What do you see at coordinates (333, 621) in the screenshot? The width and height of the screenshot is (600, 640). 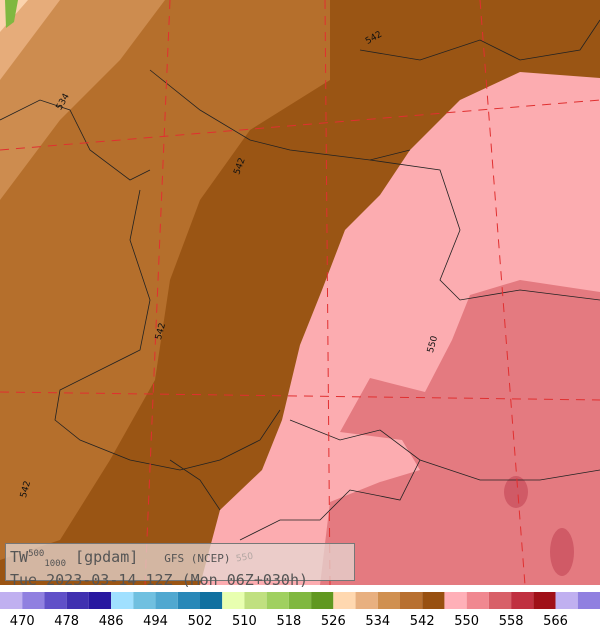 I see `colorbar-label: 526` at bounding box center [333, 621].